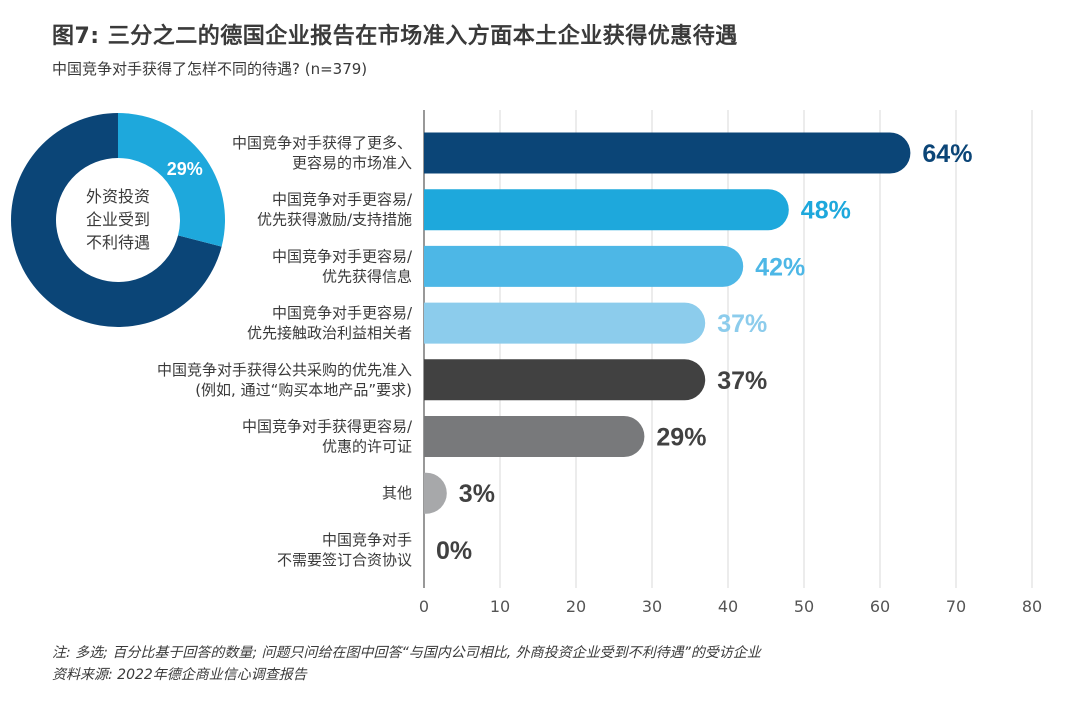 This screenshot has height=704, width=1080. Describe the element at coordinates (826, 211) in the screenshot. I see `data-label: 48%` at that location.